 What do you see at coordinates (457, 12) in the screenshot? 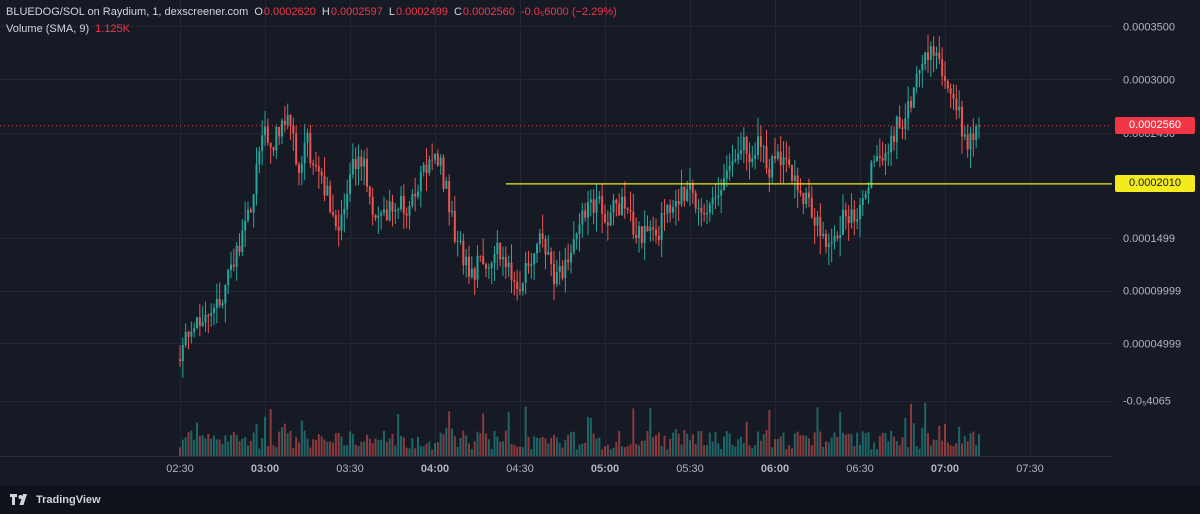
I see `close-label: C` at bounding box center [457, 12].